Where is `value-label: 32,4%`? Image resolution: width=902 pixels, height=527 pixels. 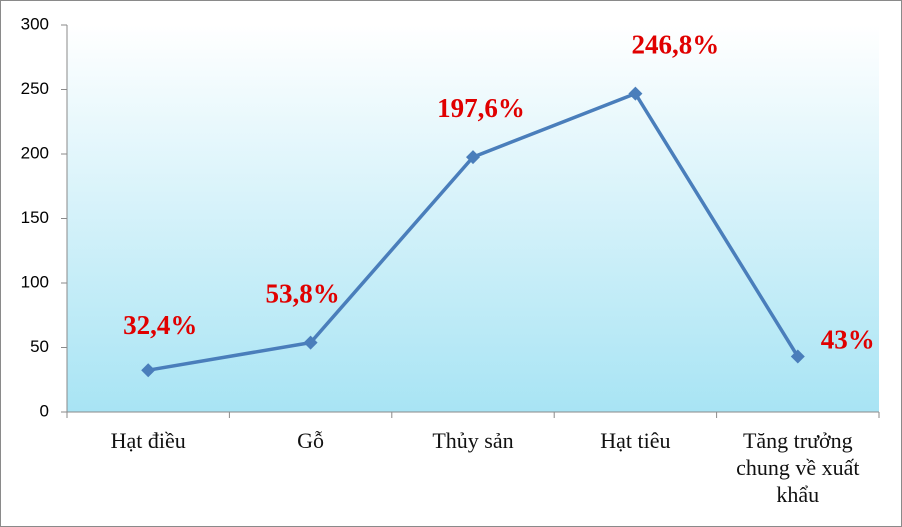
value-label: 32,4% is located at coordinates (160, 325).